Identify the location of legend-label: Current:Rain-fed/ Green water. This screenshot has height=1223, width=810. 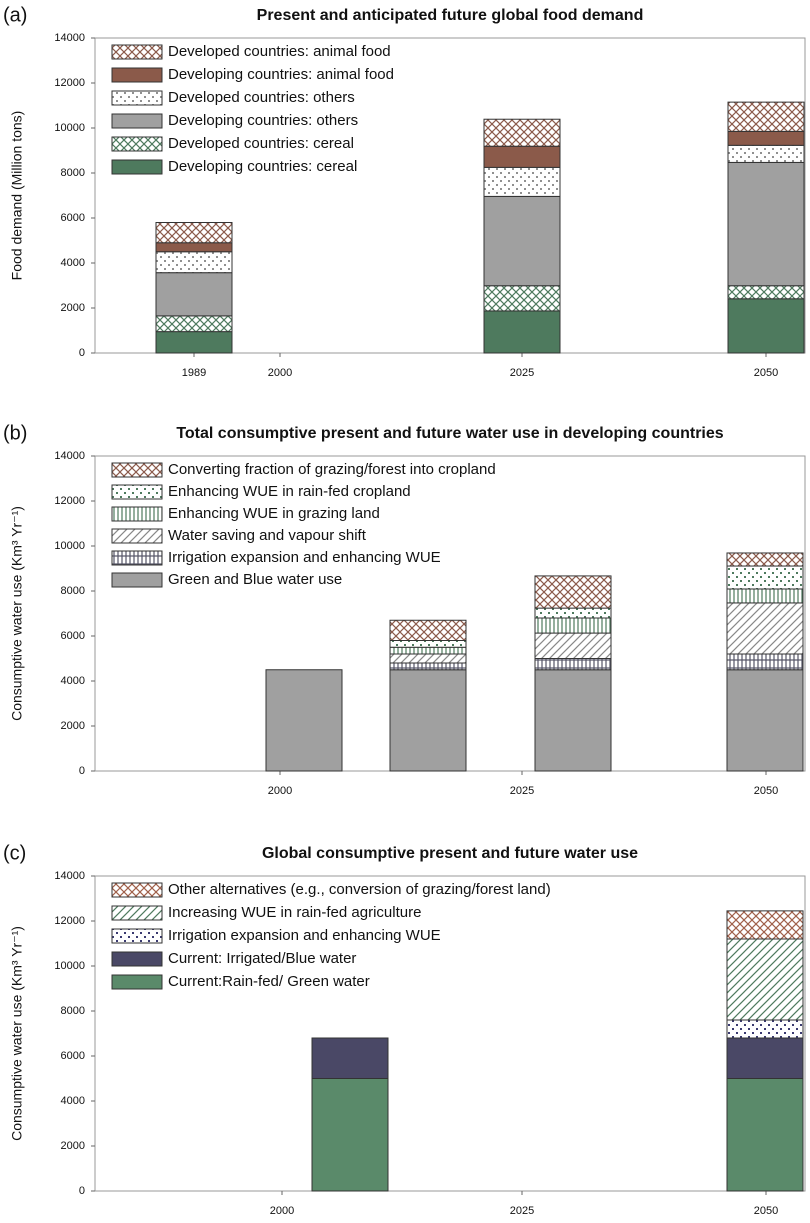
(269, 981).